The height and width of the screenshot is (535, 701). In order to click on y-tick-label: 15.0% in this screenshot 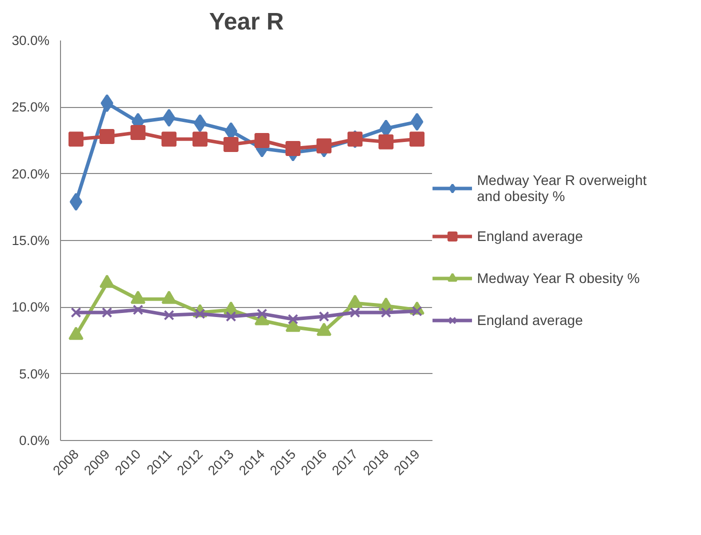, I will do `click(31, 240)`.